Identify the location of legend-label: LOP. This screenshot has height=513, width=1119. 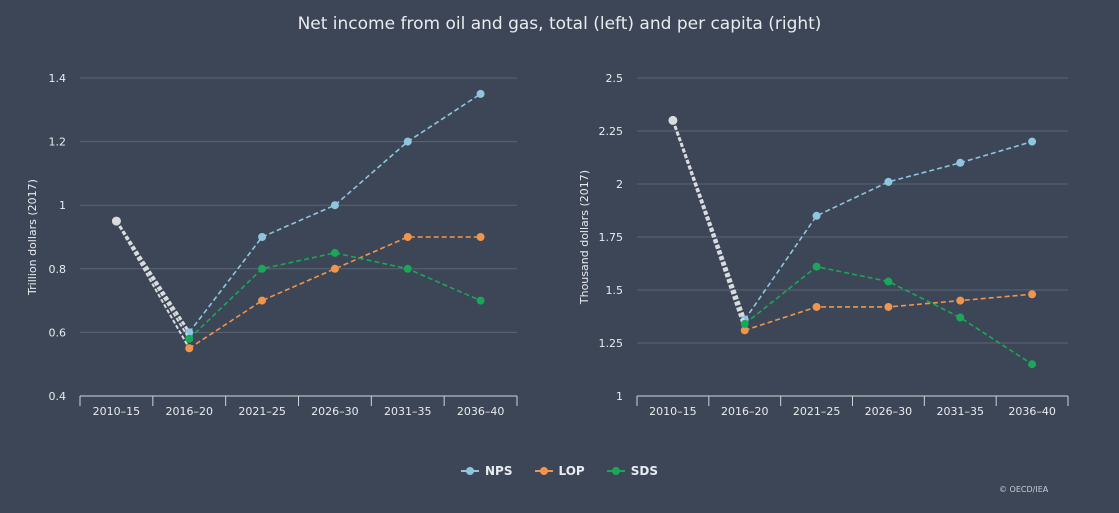
(571, 471).